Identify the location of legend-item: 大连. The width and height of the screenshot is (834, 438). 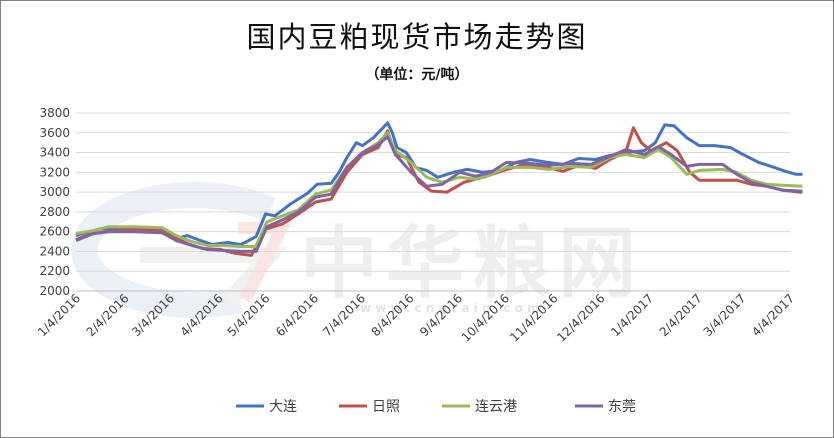
(266, 407).